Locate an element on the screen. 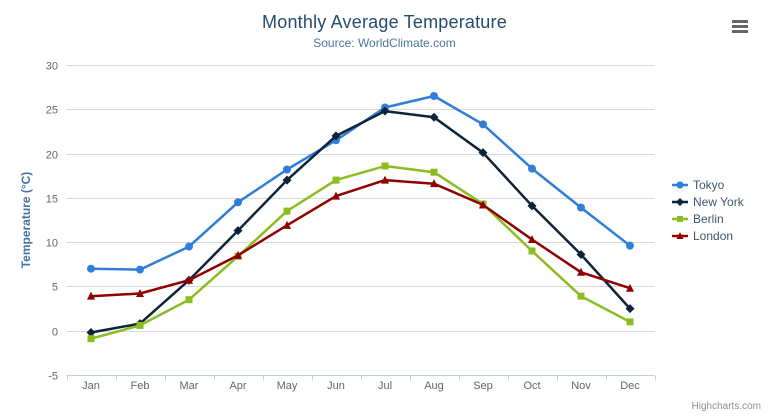 This screenshot has width=769, height=416. y-axis-label: 30 is located at coordinates (52, 67).